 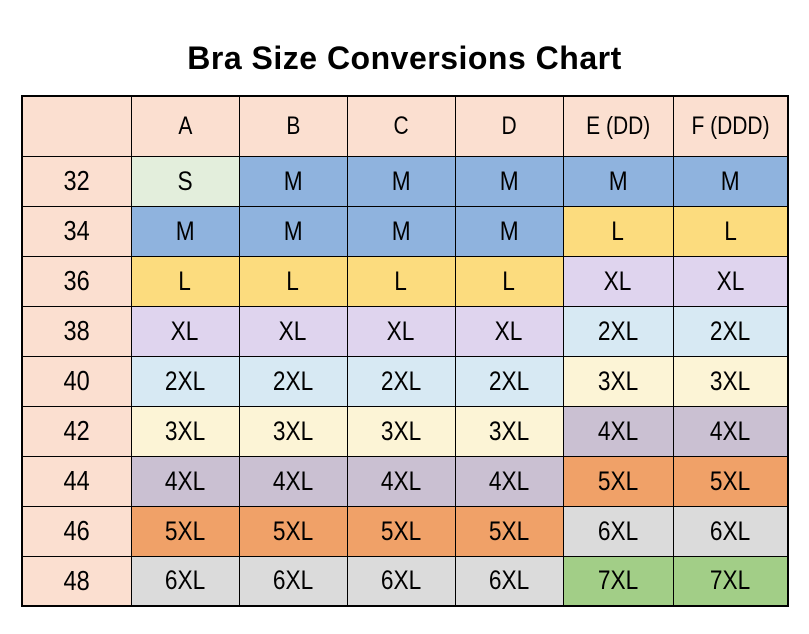 I want to click on row-label-text: 40, so click(x=76, y=380).